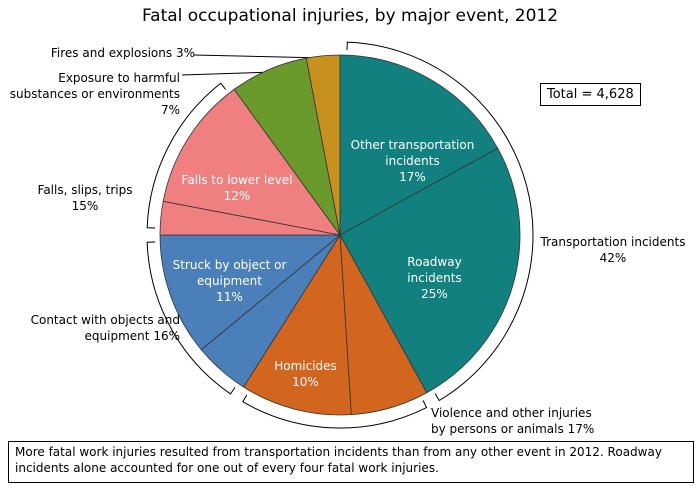  I want to click on group-value: 15%, so click(85, 206).